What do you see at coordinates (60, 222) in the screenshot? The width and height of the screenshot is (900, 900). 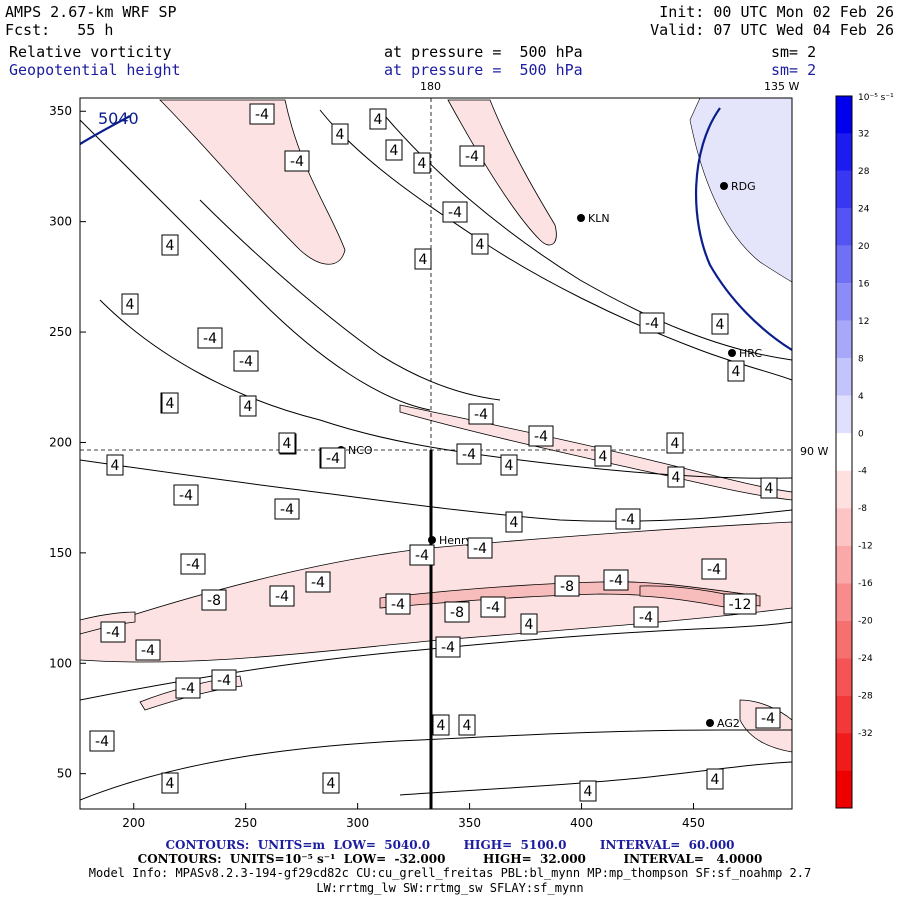 I see `y-tick-label: 300` at bounding box center [60, 222].